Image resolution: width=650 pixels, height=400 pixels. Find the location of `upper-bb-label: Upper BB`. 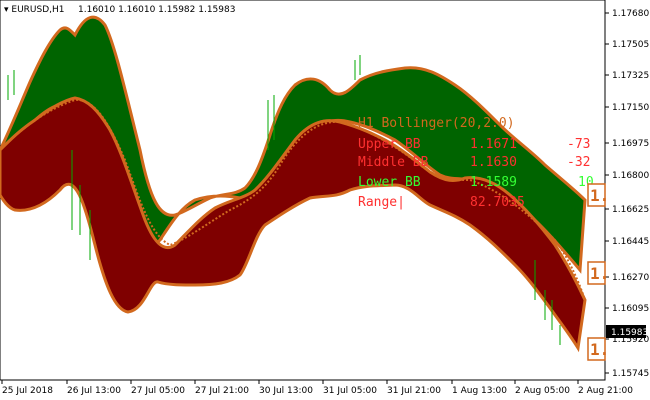

upper-bb-label: Upper BB is located at coordinates (389, 144).